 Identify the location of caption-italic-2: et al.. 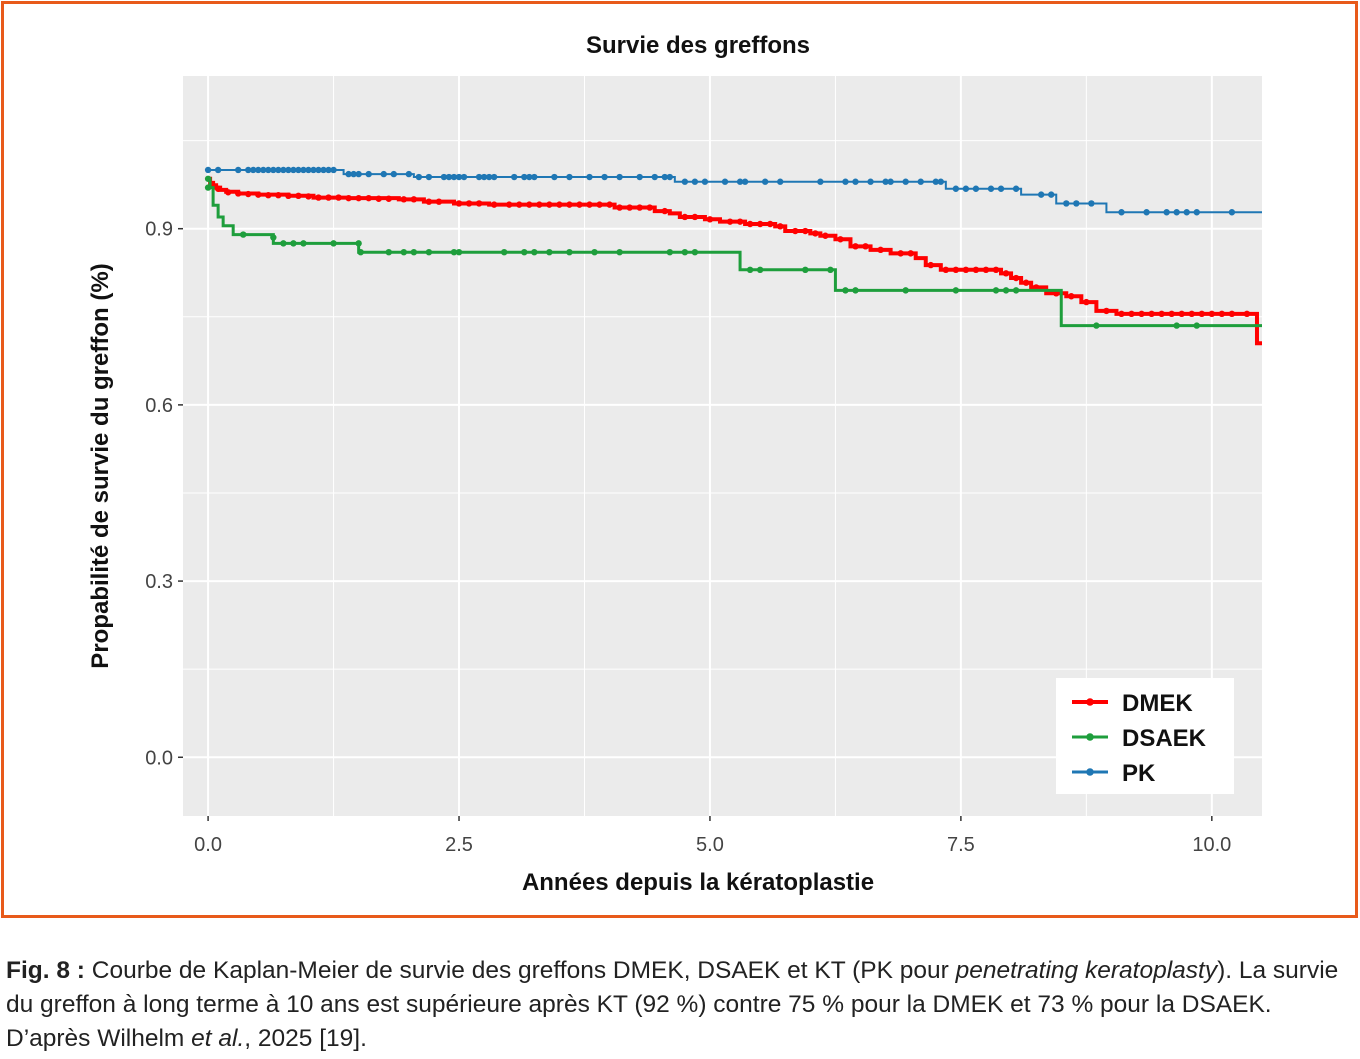
(218, 1038).